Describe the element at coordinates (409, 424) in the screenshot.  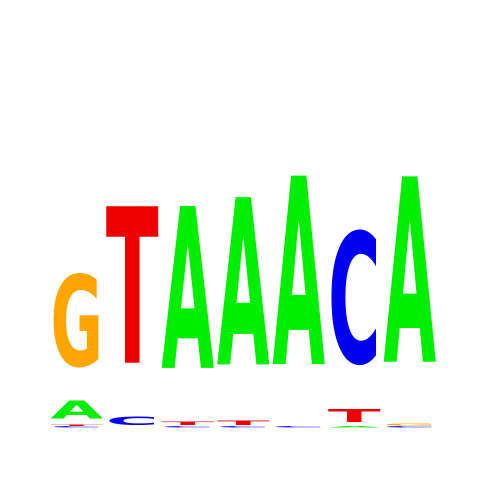
I see `logo-letter-G-pos7: G` at that location.